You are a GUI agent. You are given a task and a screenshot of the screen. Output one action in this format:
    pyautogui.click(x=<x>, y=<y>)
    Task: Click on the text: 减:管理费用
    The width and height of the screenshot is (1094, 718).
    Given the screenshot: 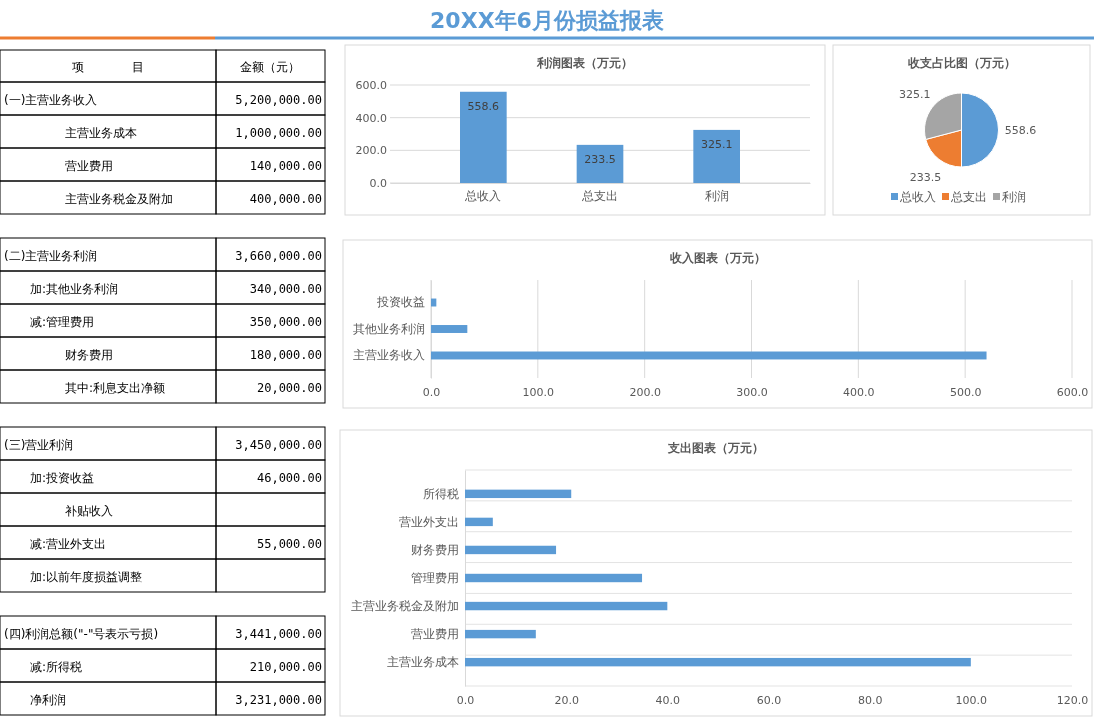 What is the action you would take?
    pyautogui.click(x=62, y=321)
    